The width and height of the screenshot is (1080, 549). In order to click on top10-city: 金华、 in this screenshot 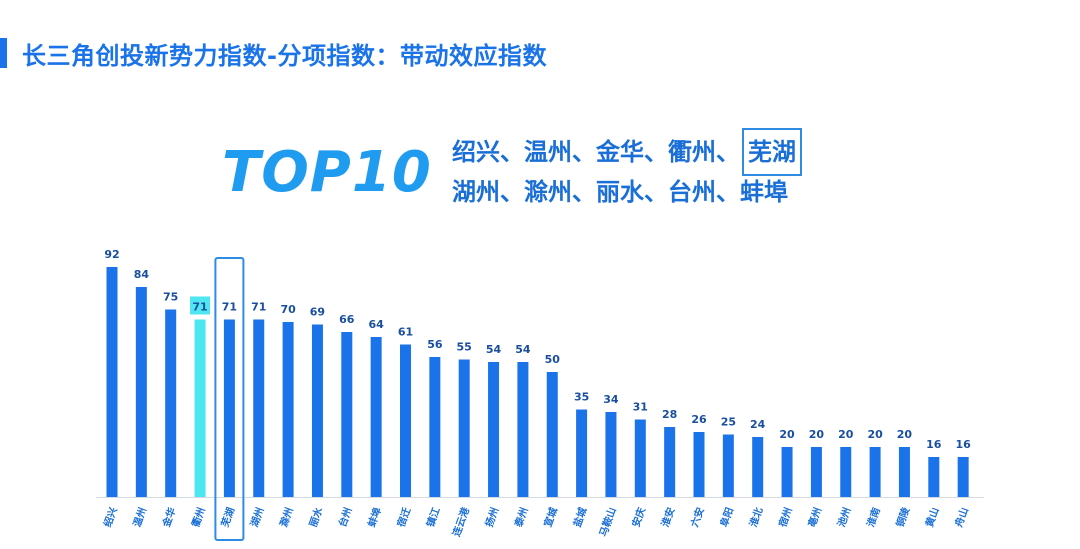, I will do `click(632, 152)`.